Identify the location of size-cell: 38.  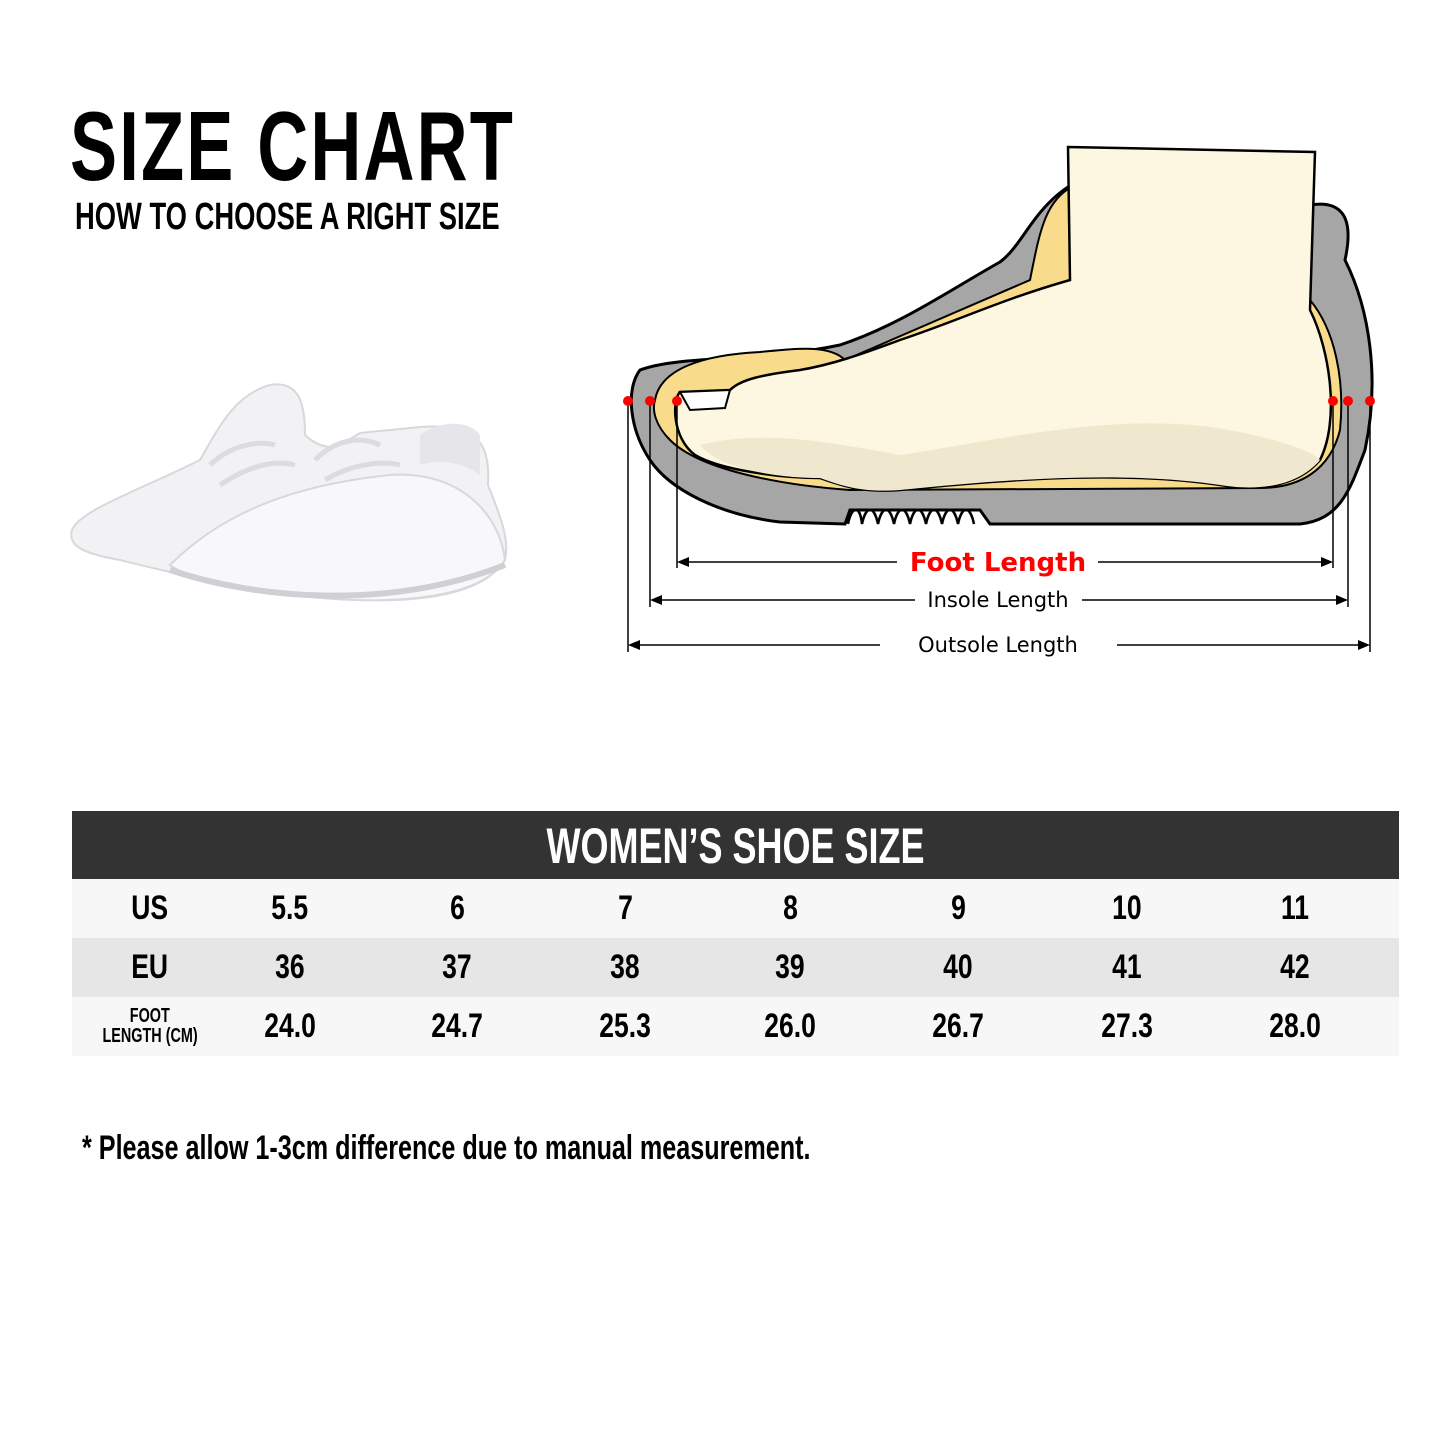
(625, 967).